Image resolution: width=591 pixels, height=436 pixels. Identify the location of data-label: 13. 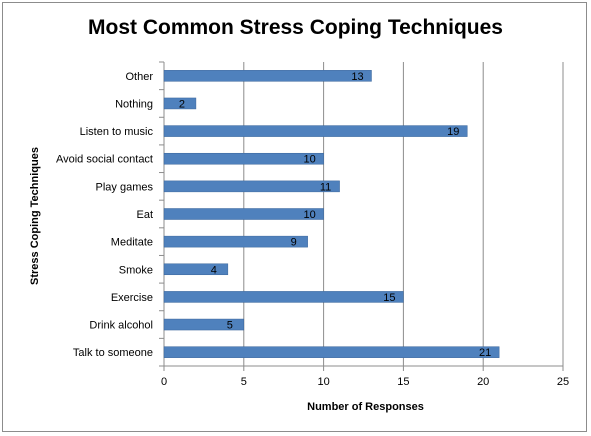
(357, 77).